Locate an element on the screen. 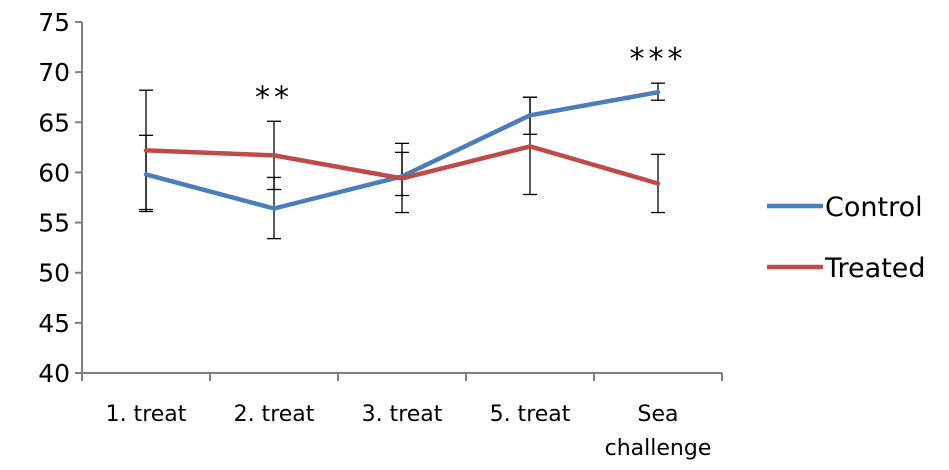 The width and height of the screenshot is (949, 470). x-tick-label-5-treat: 5. treat is located at coordinates (530, 414).